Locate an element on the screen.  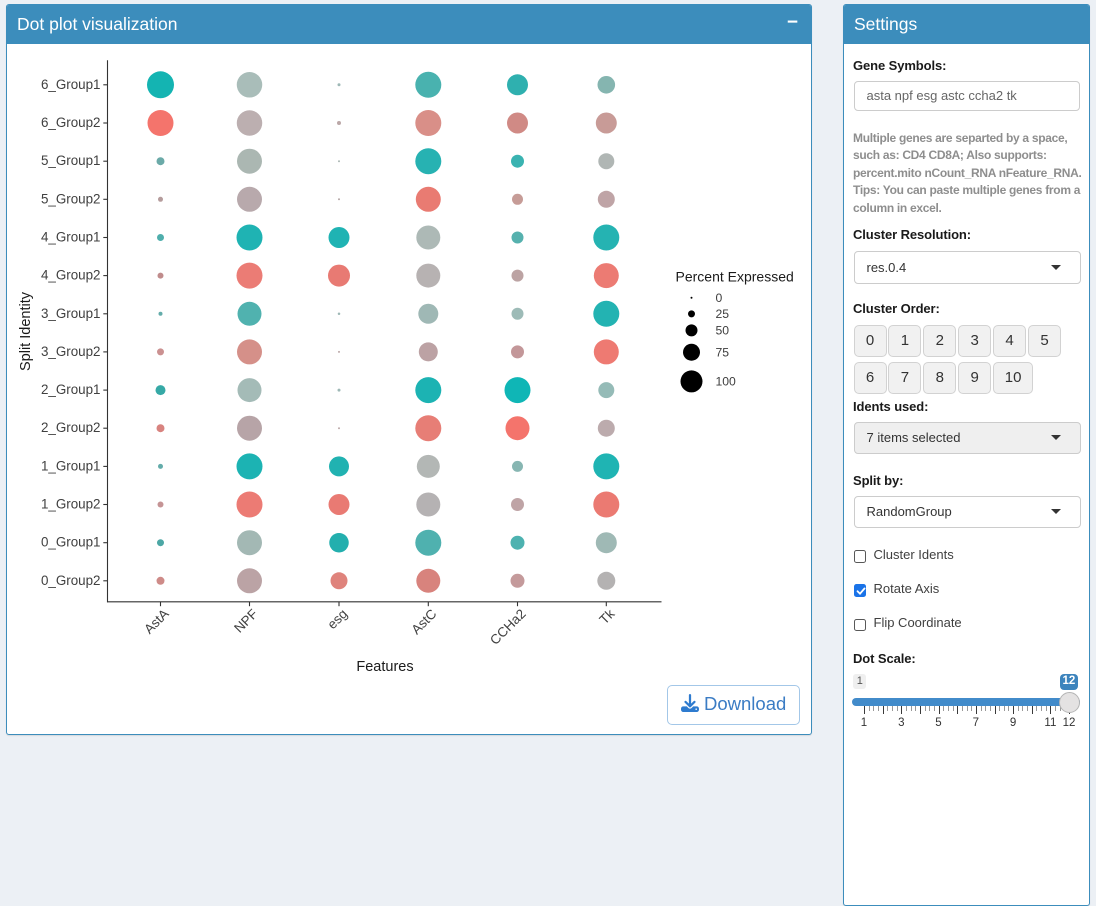
svg-text: 6_Group2 is located at coordinates (71, 122).